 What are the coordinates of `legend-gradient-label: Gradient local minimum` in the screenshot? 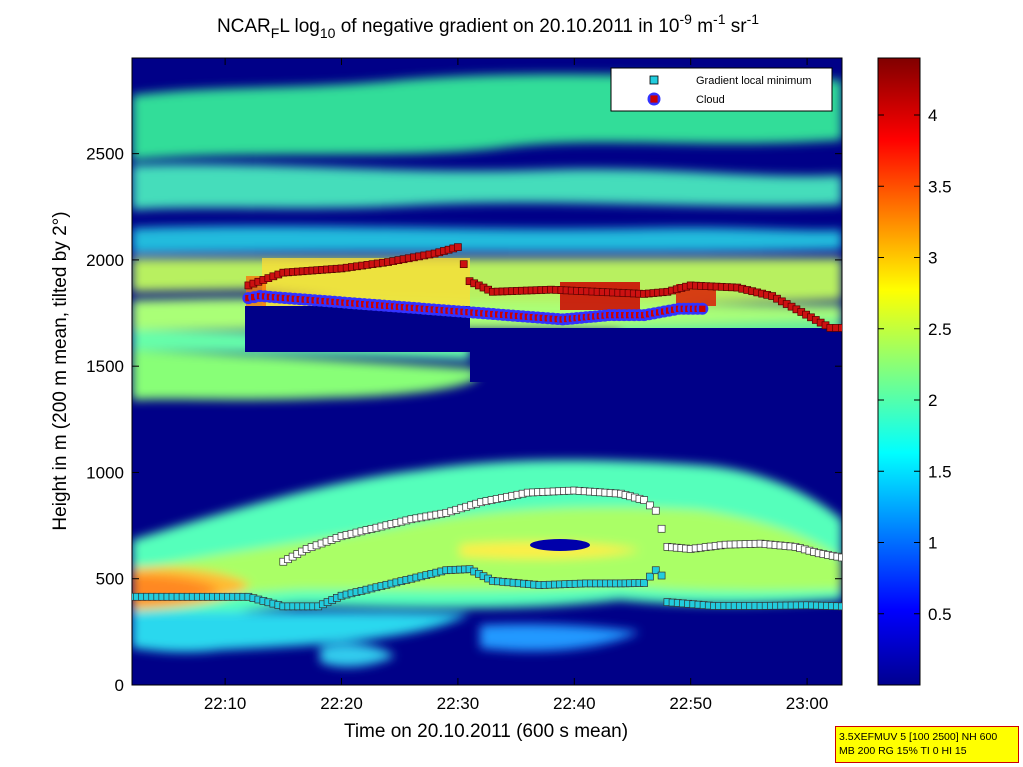 It's located at (754, 81).